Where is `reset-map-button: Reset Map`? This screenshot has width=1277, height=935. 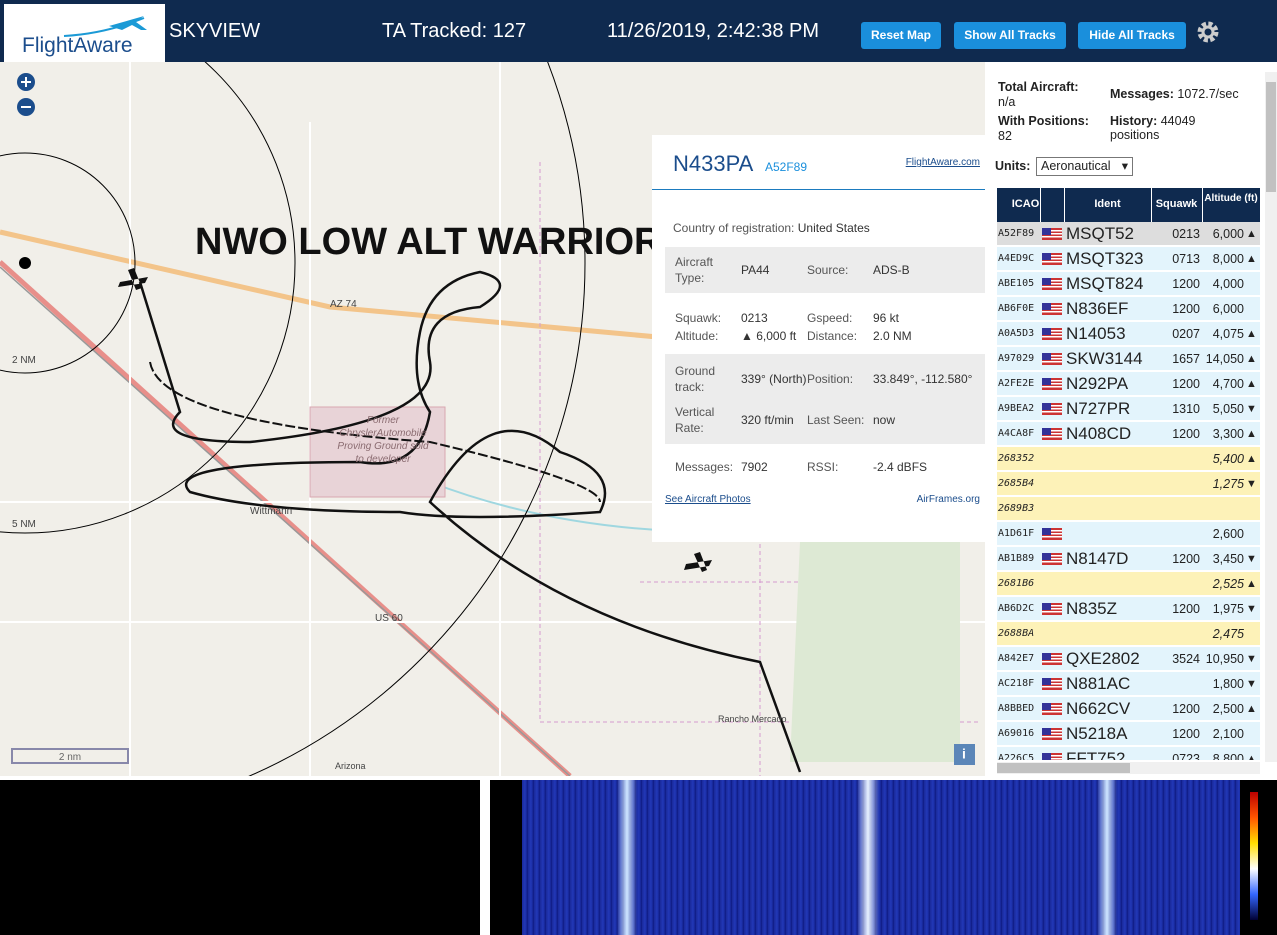 reset-map-button: Reset Map is located at coordinates (901, 35).